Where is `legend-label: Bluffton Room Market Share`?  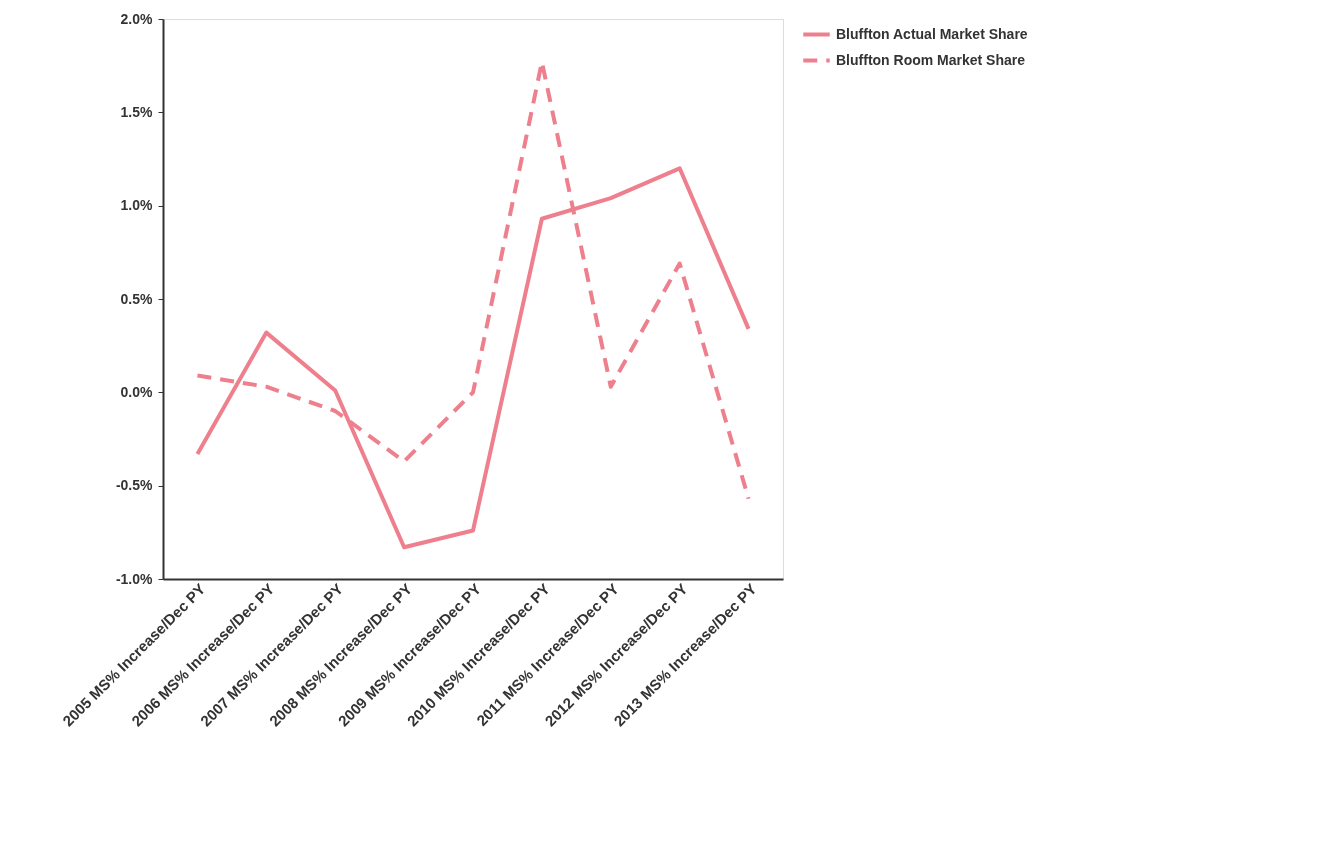 legend-label: Bluffton Room Market Share is located at coordinates (931, 59).